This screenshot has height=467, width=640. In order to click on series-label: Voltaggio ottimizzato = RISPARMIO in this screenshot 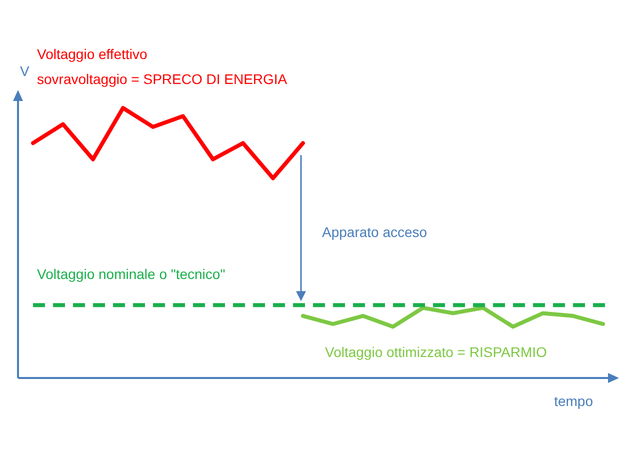, I will do `click(436, 352)`.